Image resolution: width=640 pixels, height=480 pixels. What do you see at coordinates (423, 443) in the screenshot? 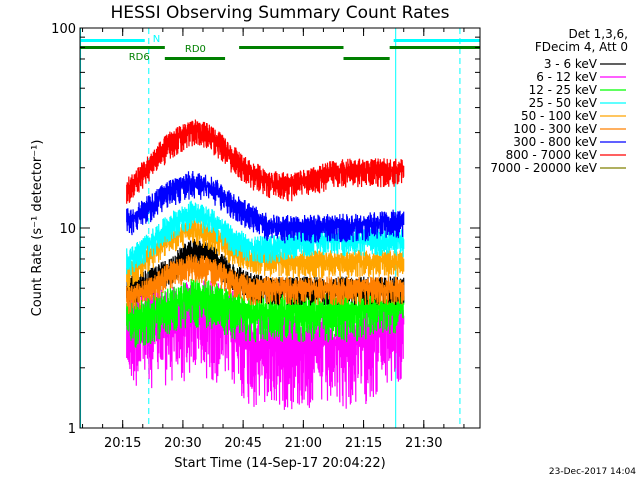
I see `x-tick-label: 21:30` at bounding box center [423, 443].